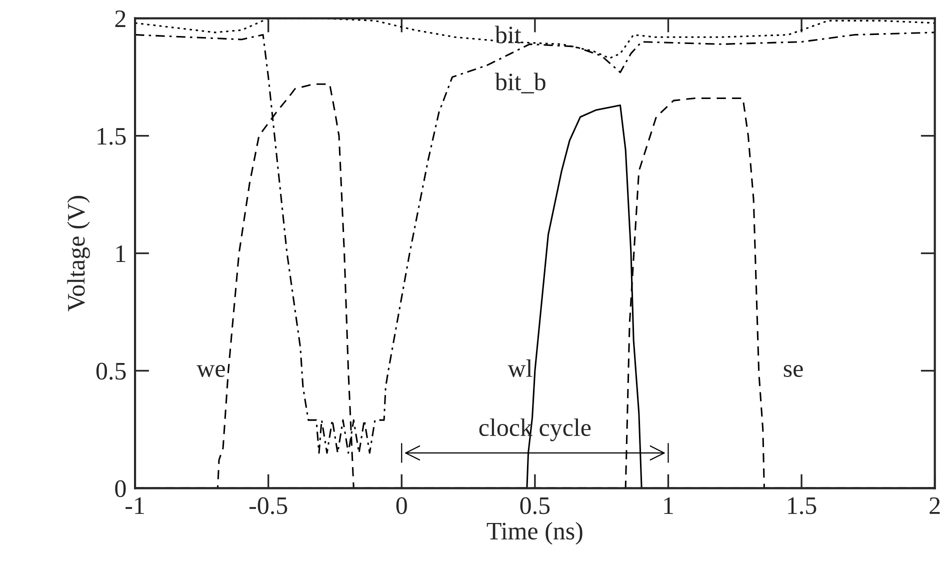 The height and width of the screenshot is (573, 951). Describe the element at coordinates (802, 505) in the screenshot. I see `x-tick-label: 1.5` at that location.